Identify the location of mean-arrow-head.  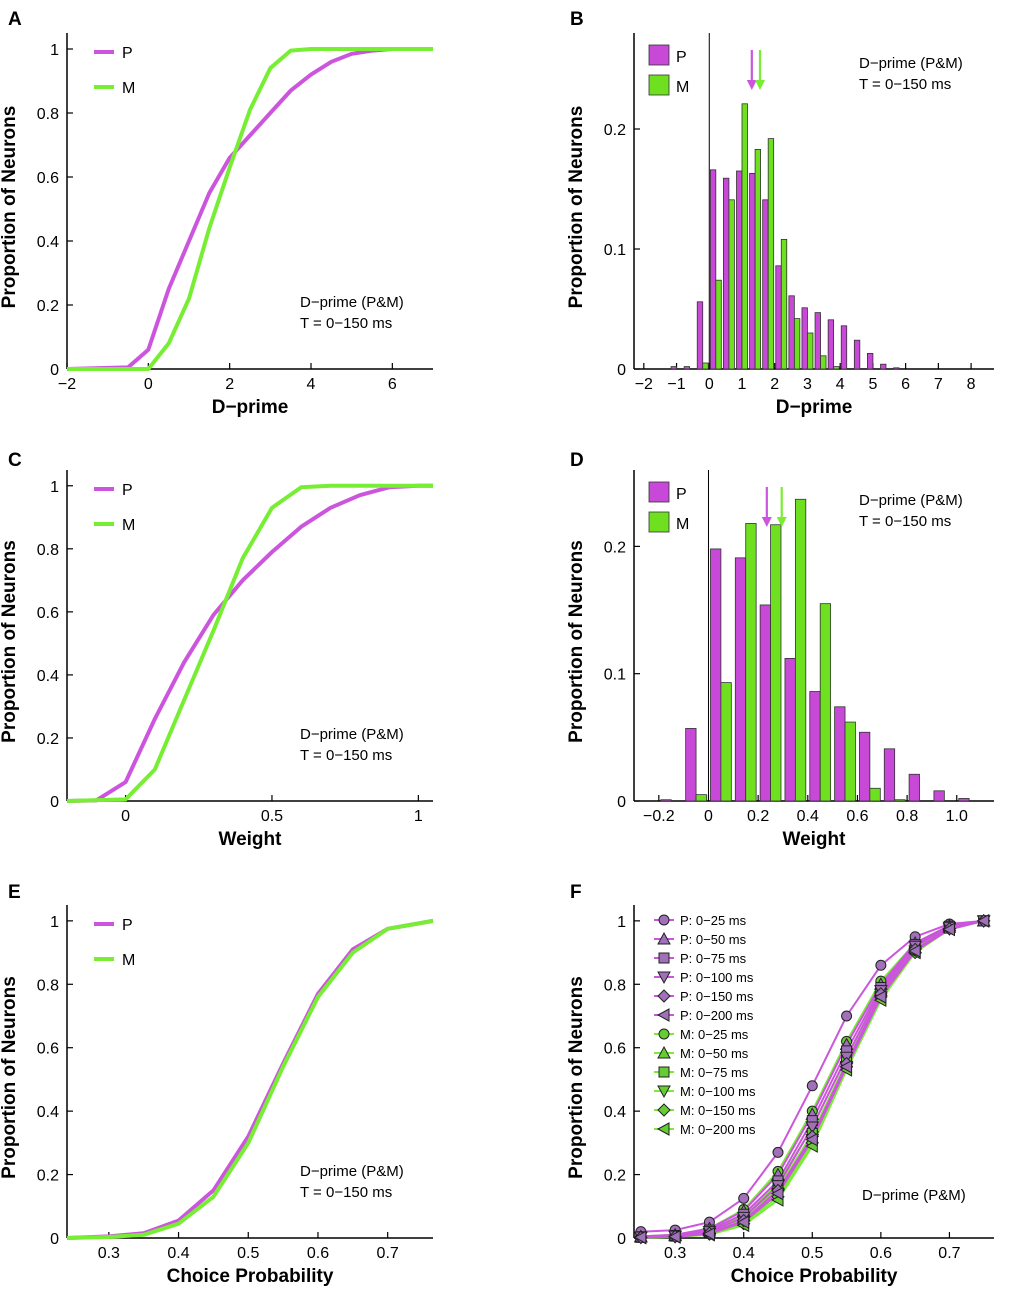
(766, 522).